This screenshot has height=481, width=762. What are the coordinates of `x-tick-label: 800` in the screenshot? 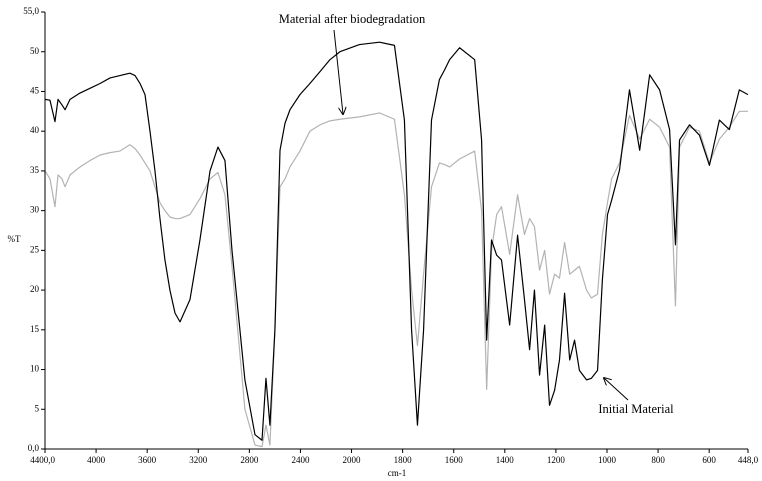 It's located at (658, 460).